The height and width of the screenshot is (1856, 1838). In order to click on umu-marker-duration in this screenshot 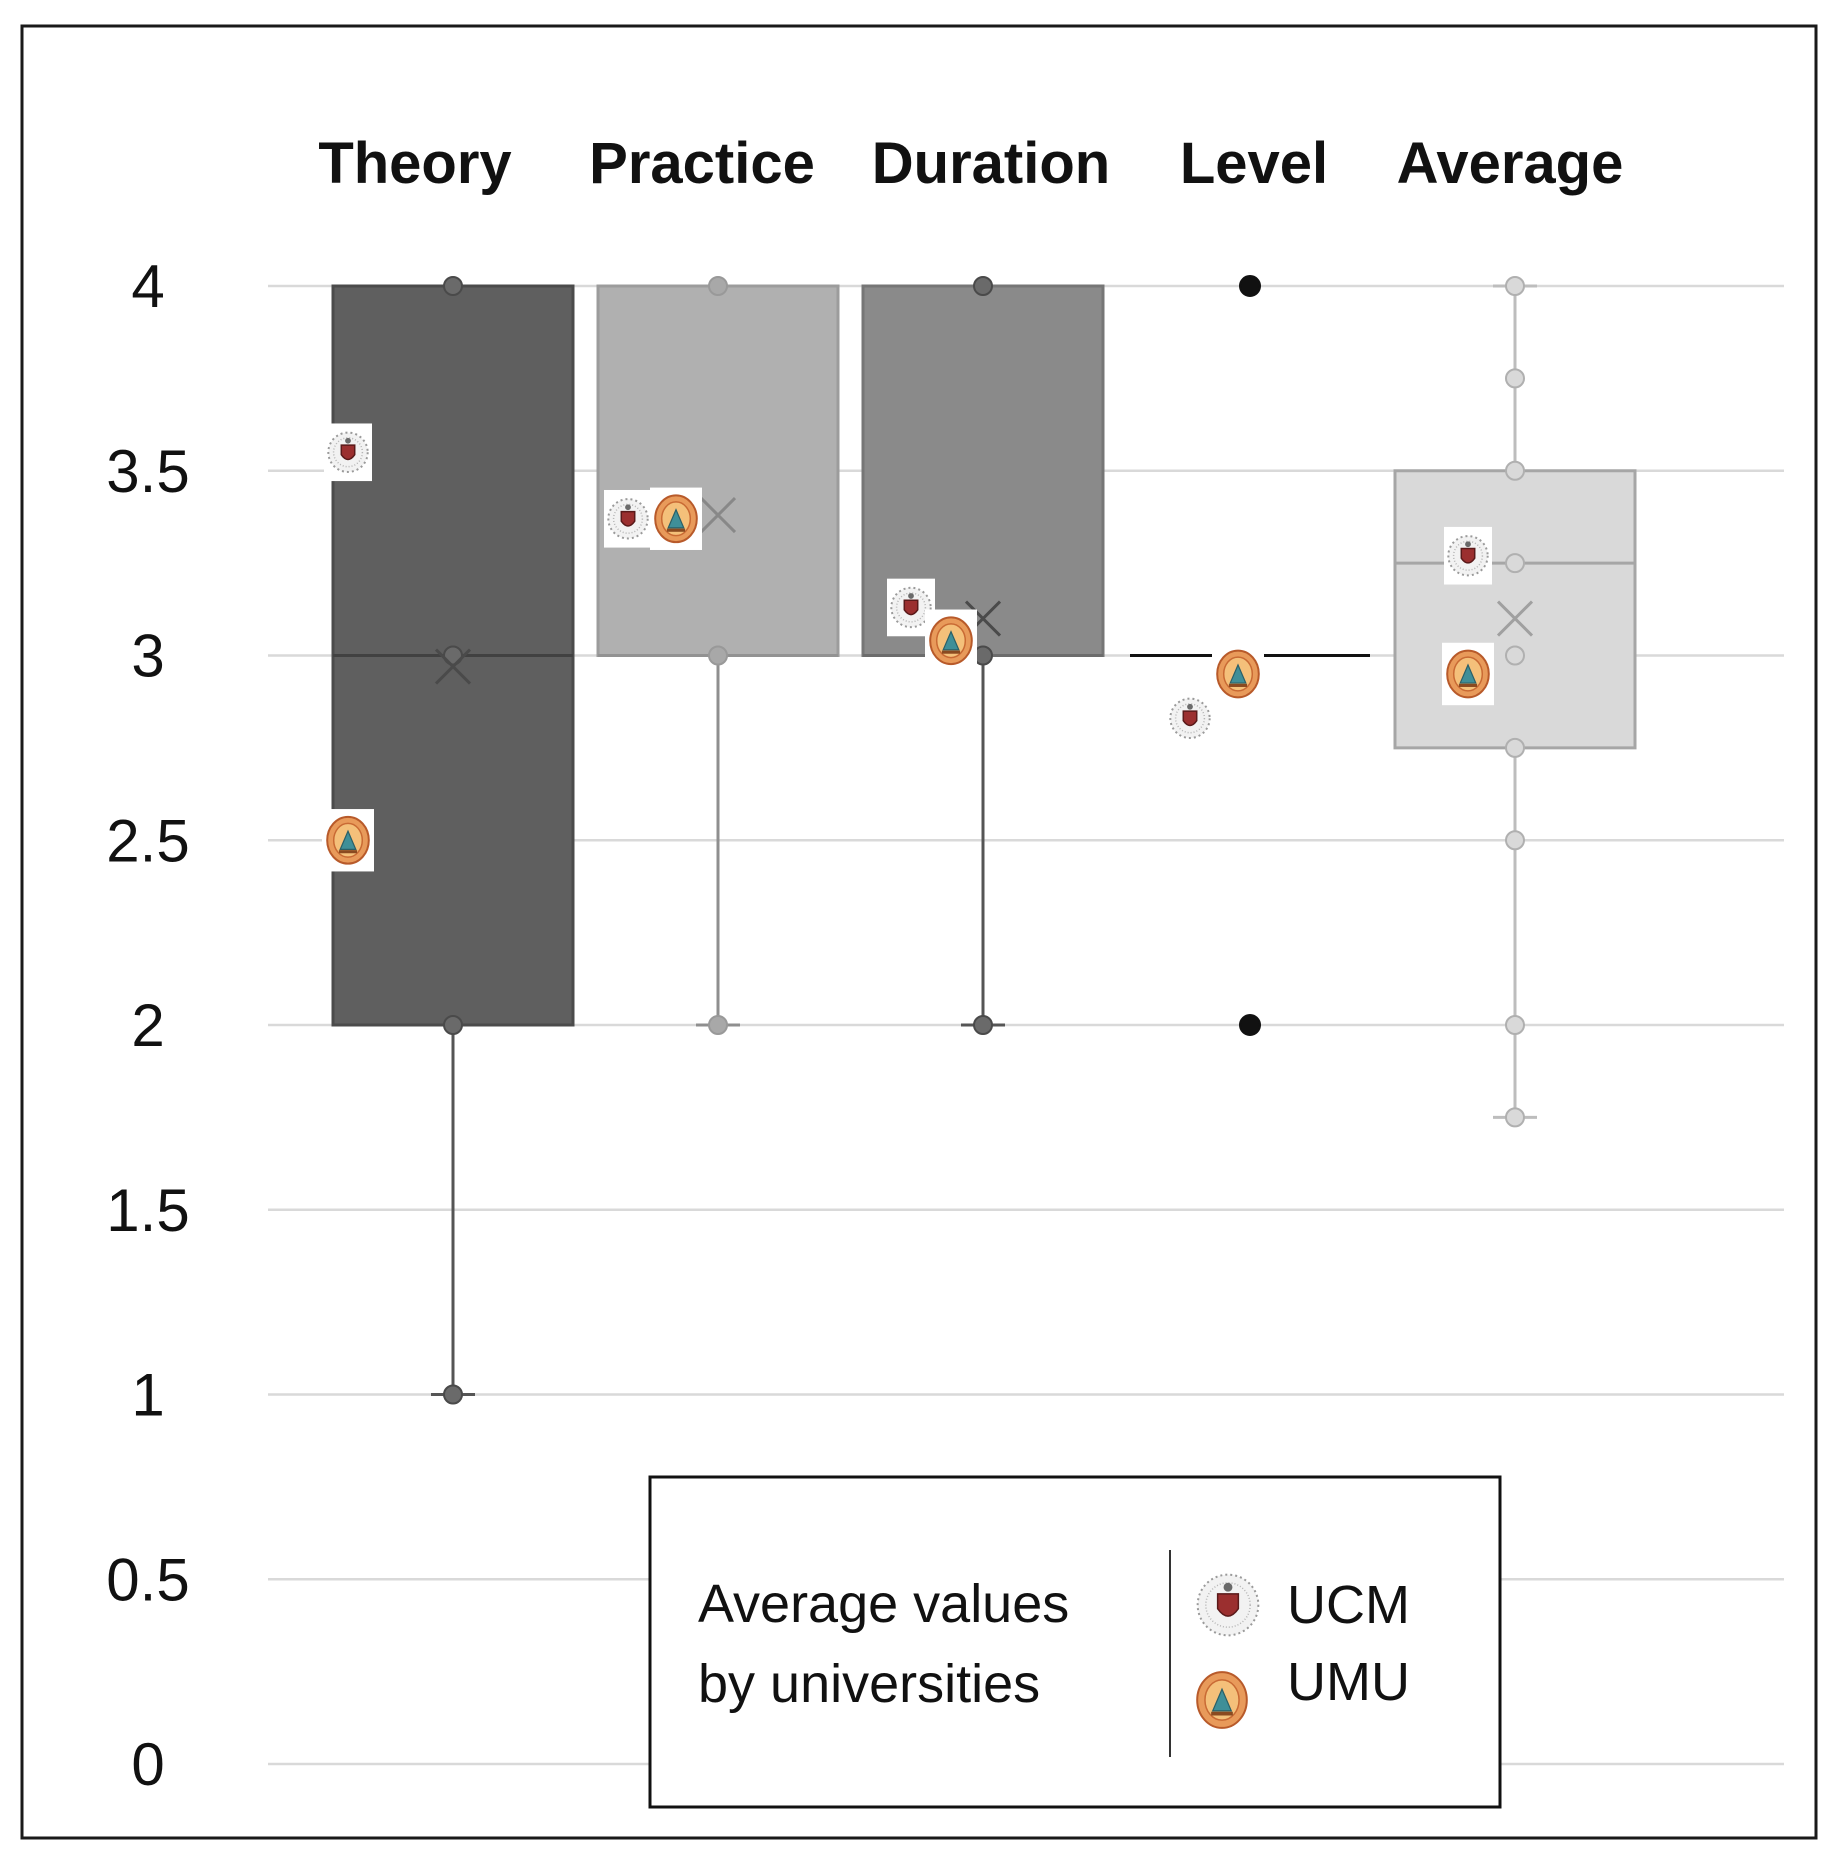, I will do `click(951, 640)`.